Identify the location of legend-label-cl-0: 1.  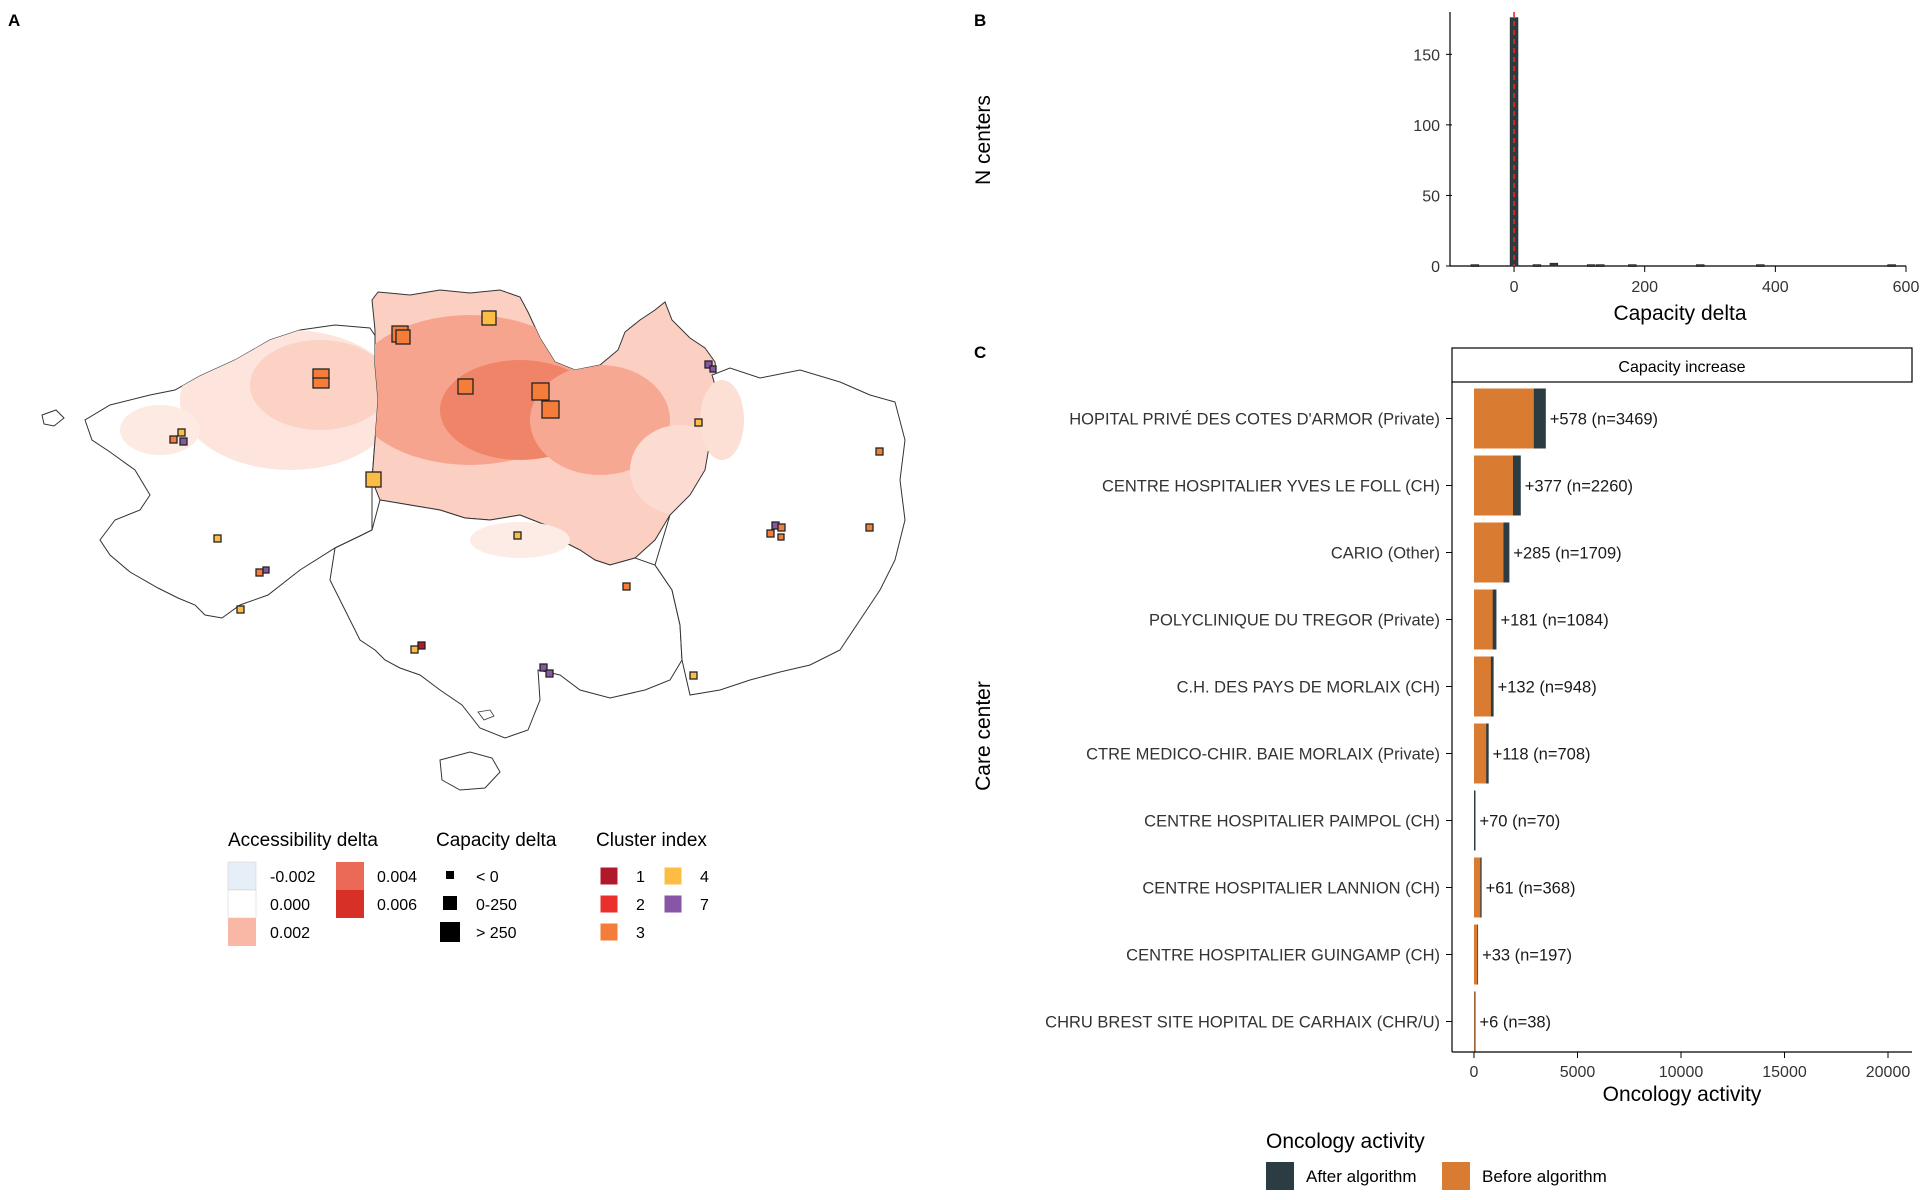
(640, 877).